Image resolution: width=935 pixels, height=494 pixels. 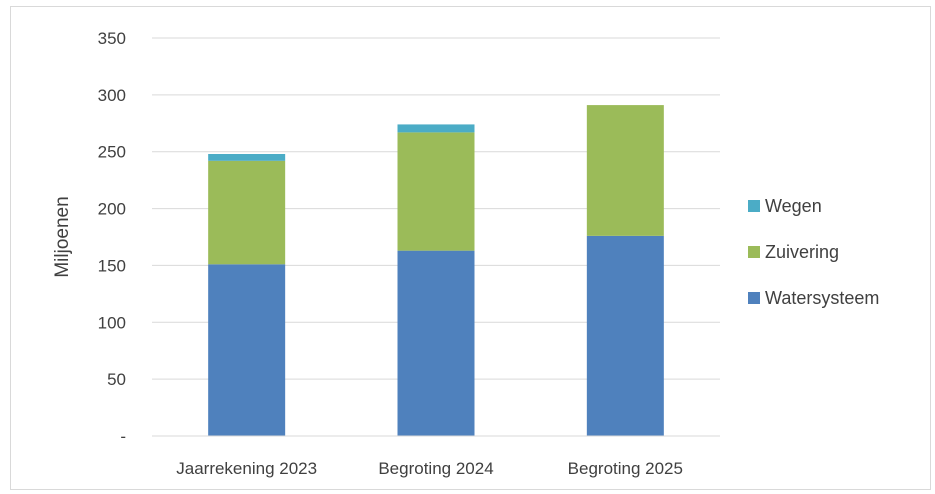 What do you see at coordinates (62, 236) in the screenshot?
I see `y-axis-title: Miljoenen` at bounding box center [62, 236].